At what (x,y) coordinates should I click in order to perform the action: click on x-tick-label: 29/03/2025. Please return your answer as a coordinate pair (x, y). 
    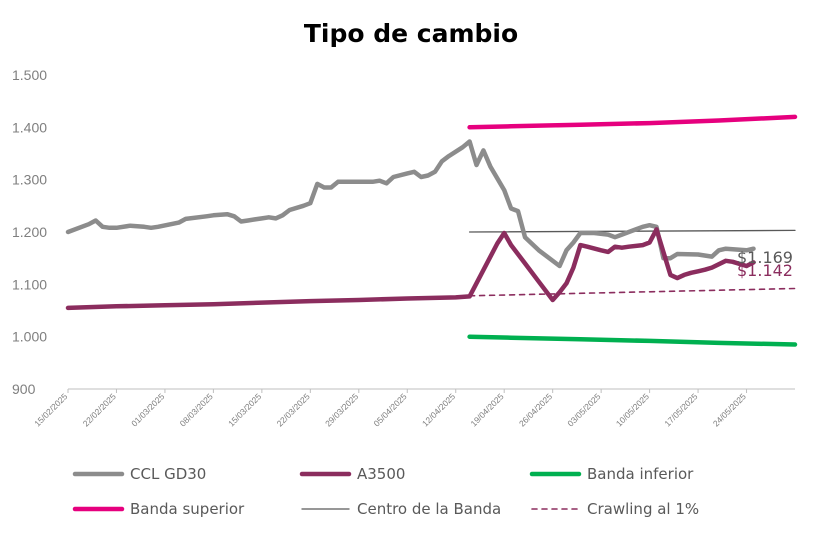
    Looking at the image, I should click on (341, 409).